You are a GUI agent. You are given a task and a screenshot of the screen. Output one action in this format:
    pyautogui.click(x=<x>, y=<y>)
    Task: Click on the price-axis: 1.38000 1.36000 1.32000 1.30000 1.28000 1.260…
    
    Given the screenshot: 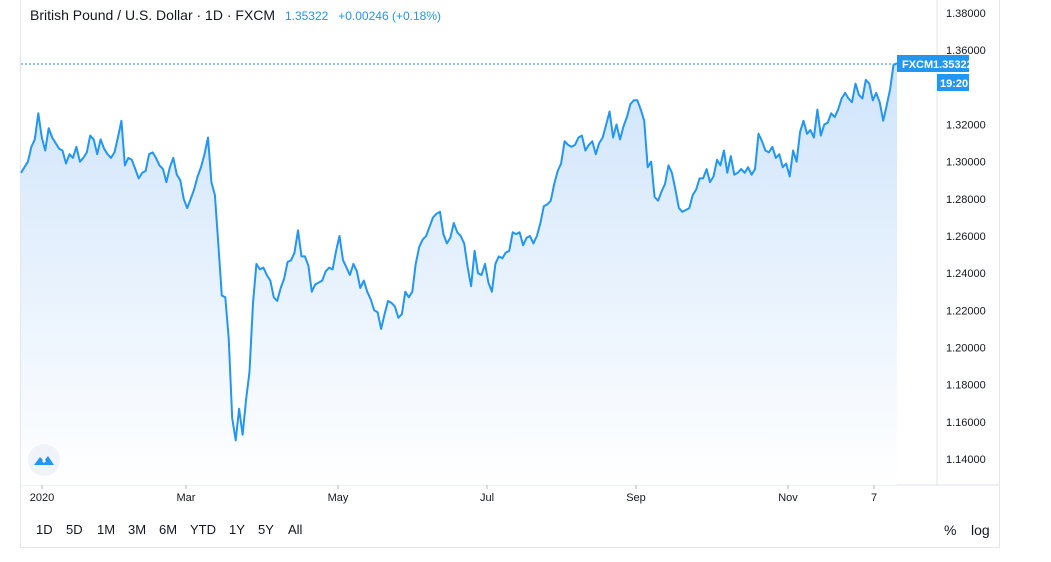 What is the action you would take?
    pyautogui.click(x=966, y=237)
    